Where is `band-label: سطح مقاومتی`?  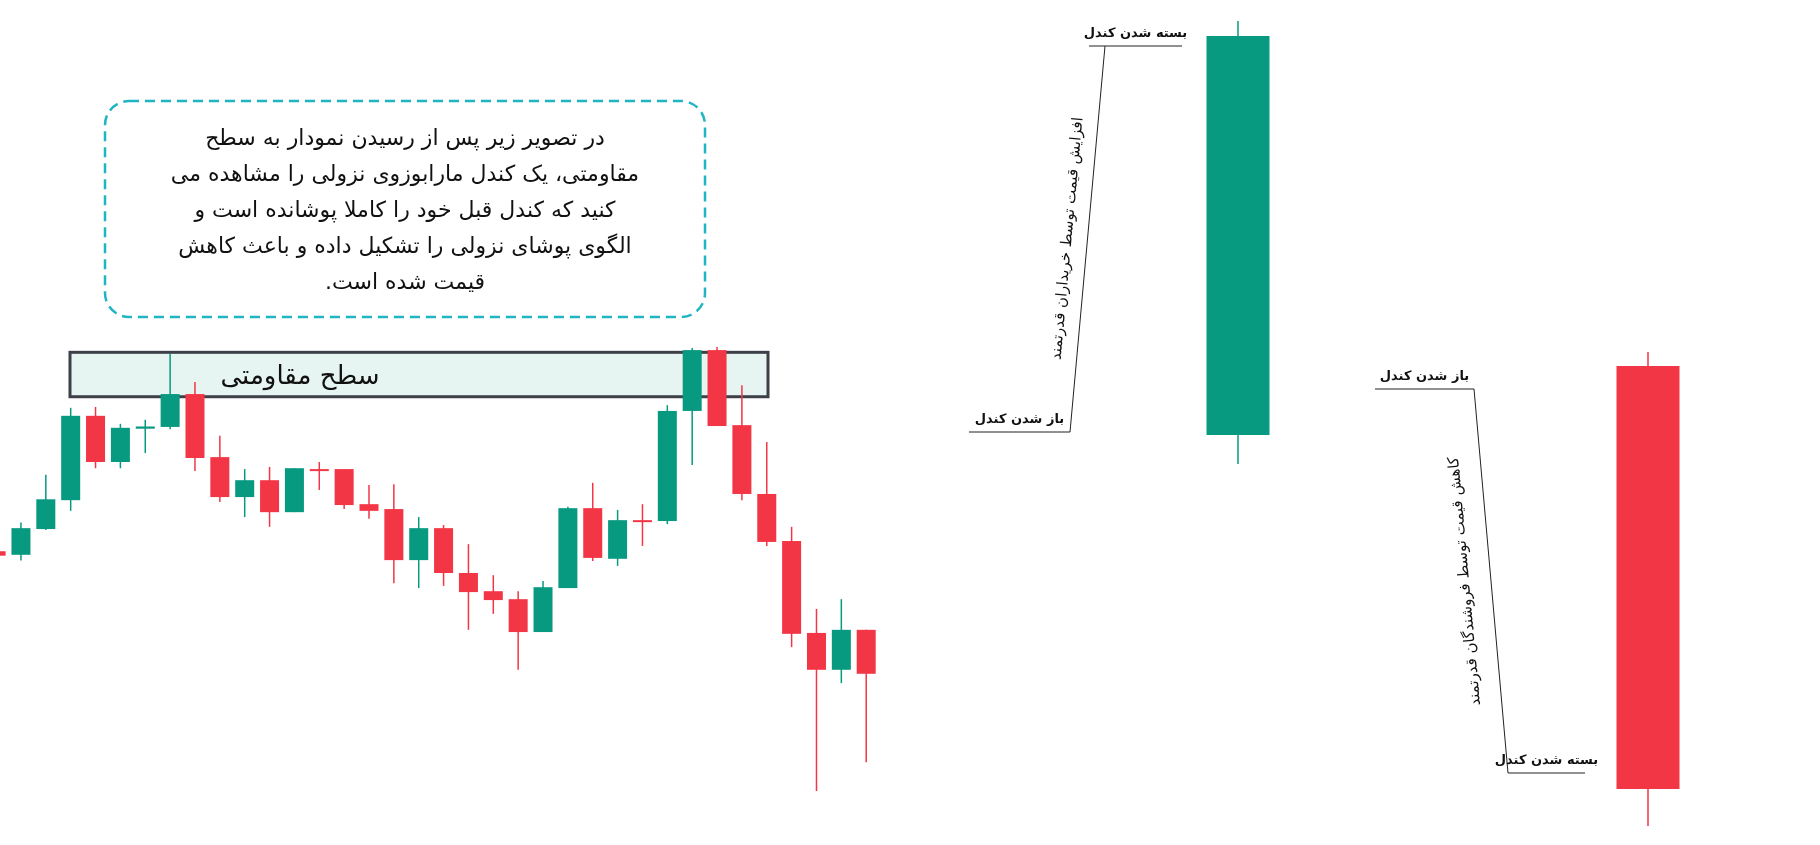 band-label: سطح مقاومتی is located at coordinates (300, 375).